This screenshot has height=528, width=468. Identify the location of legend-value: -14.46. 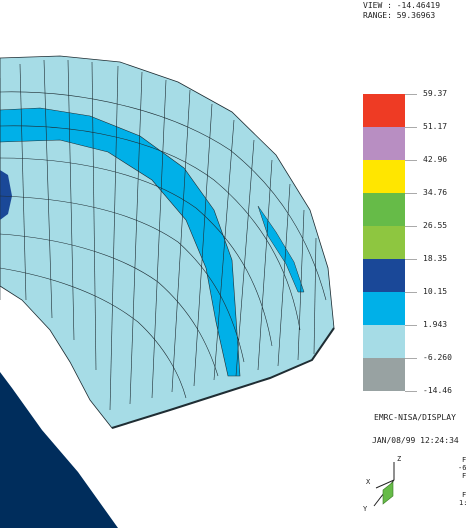
(437, 390).